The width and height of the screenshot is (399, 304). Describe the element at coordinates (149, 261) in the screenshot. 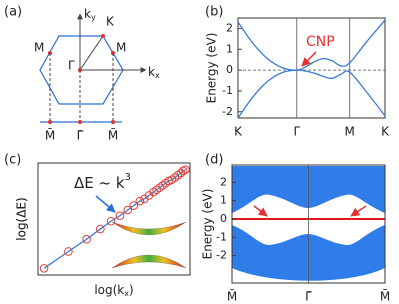

I see `lower-cone` at that location.